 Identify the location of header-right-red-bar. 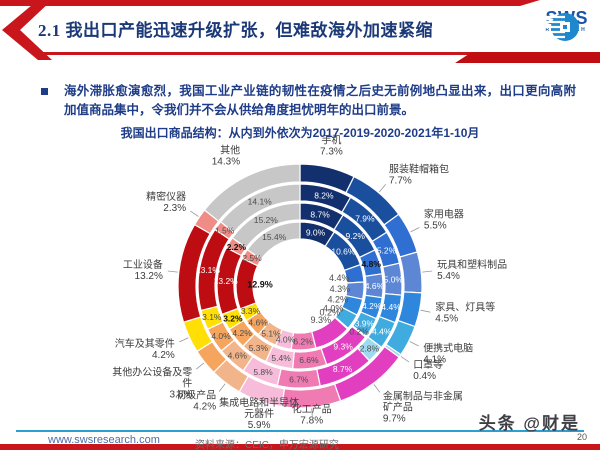
(527, 57).